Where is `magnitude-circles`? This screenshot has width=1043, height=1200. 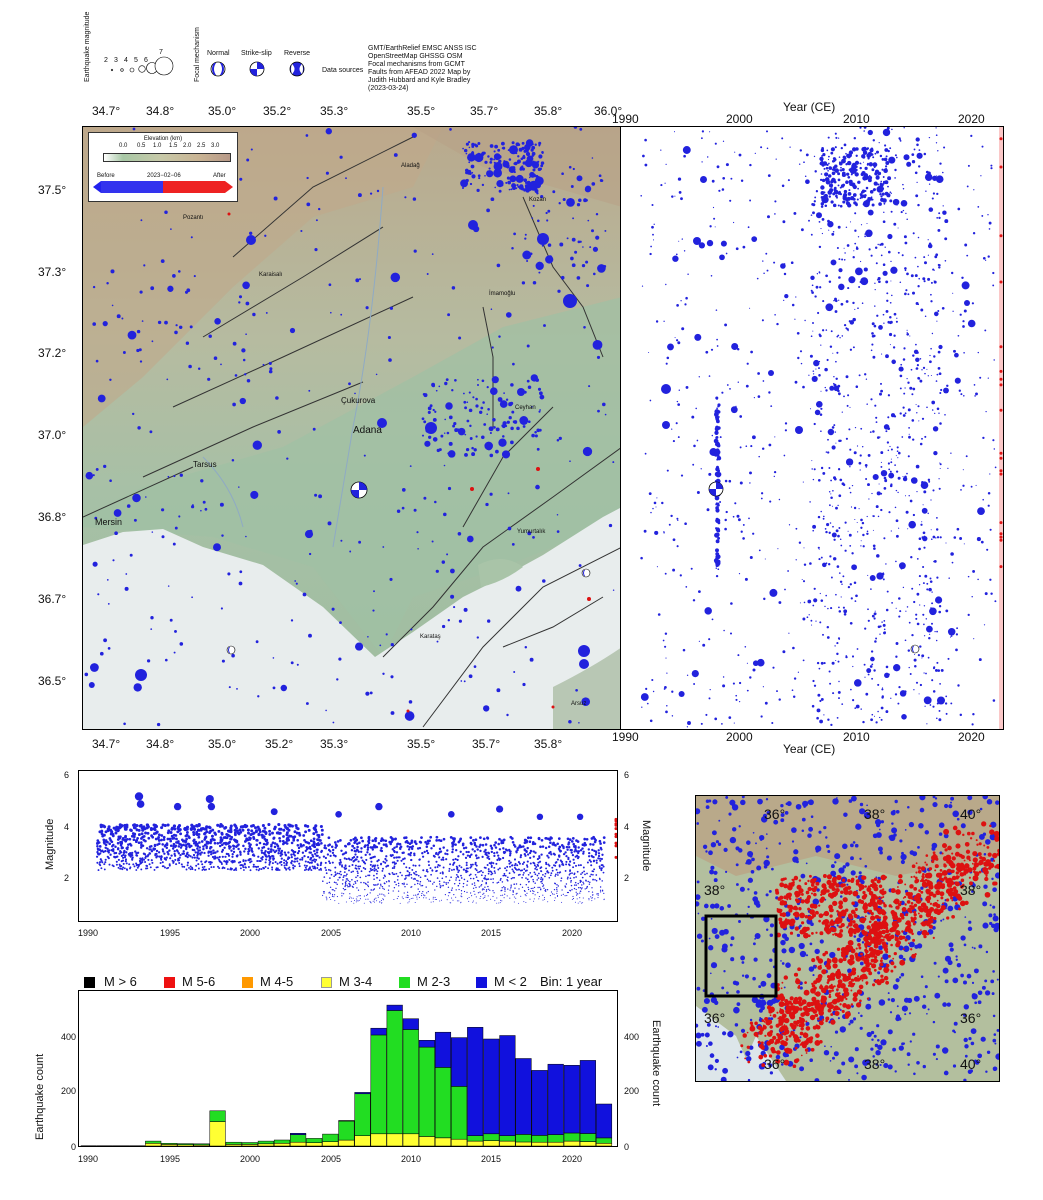 magnitude-circles is located at coordinates (142, 66).